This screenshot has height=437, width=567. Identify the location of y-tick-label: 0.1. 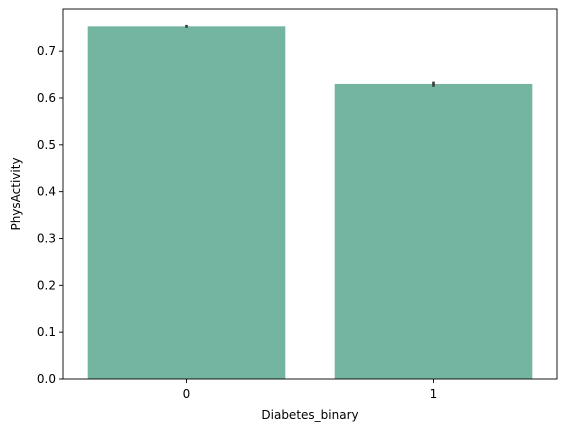
(46, 332).